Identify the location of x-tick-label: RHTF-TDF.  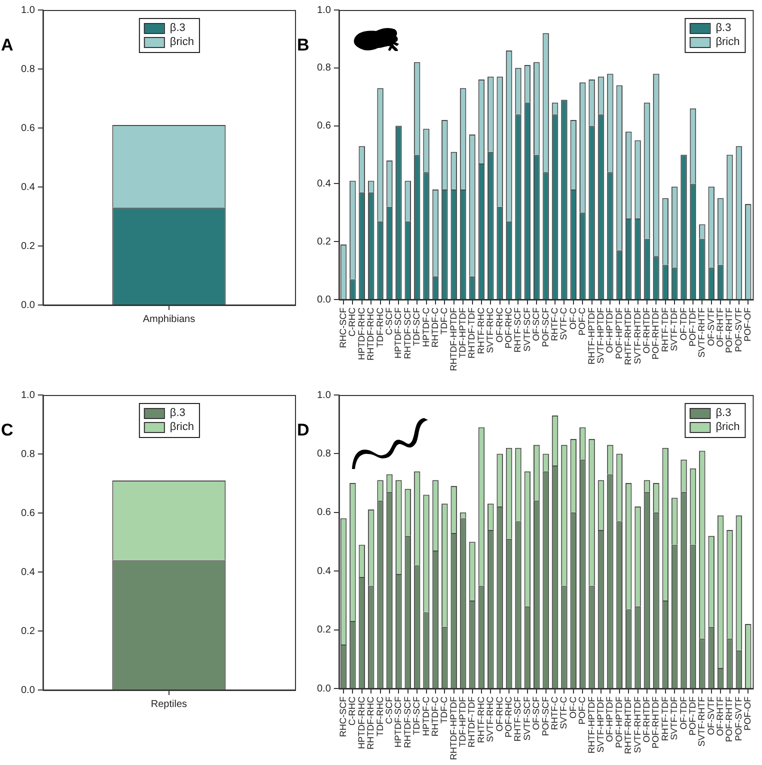
(665, 329).